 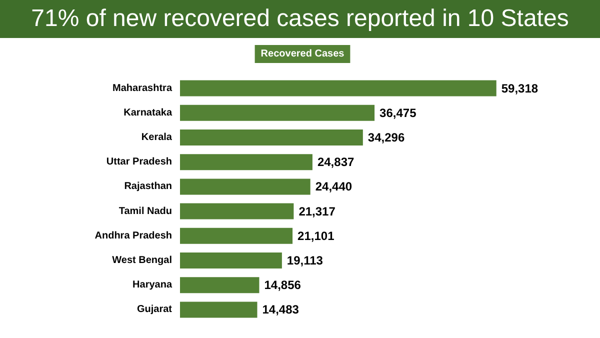 I want to click on data-label: 21,101, so click(x=316, y=235).